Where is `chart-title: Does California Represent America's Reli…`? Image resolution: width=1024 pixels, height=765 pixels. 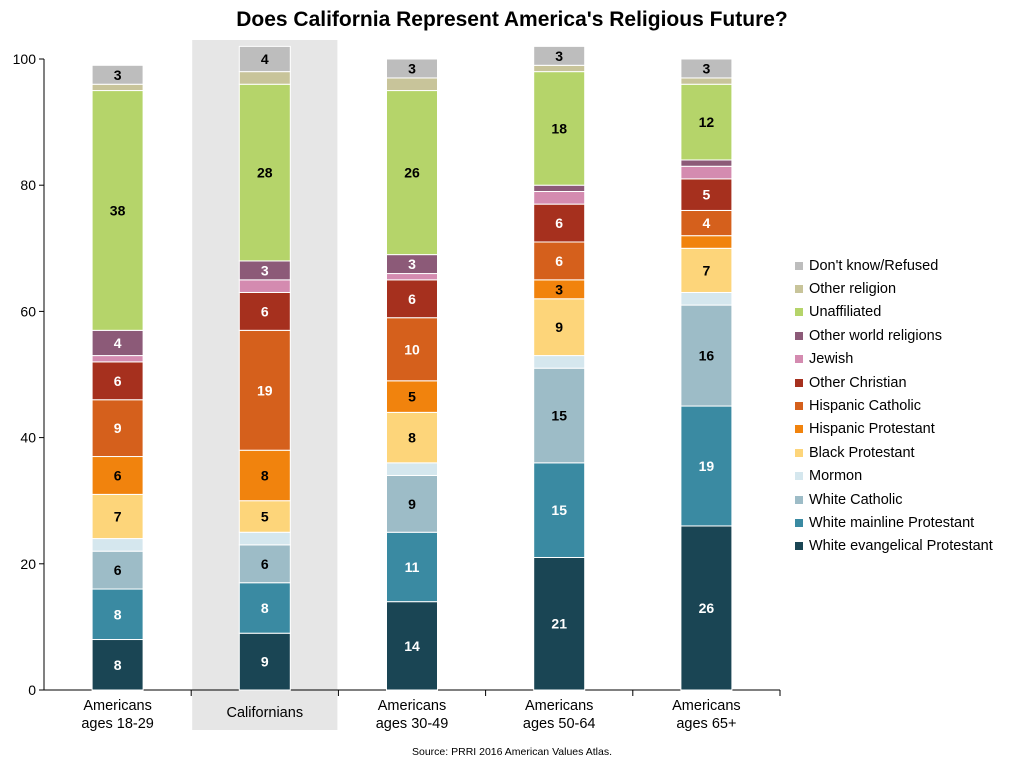 chart-title: Does California Represent America's Reli… is located at coordinates (512, 19).